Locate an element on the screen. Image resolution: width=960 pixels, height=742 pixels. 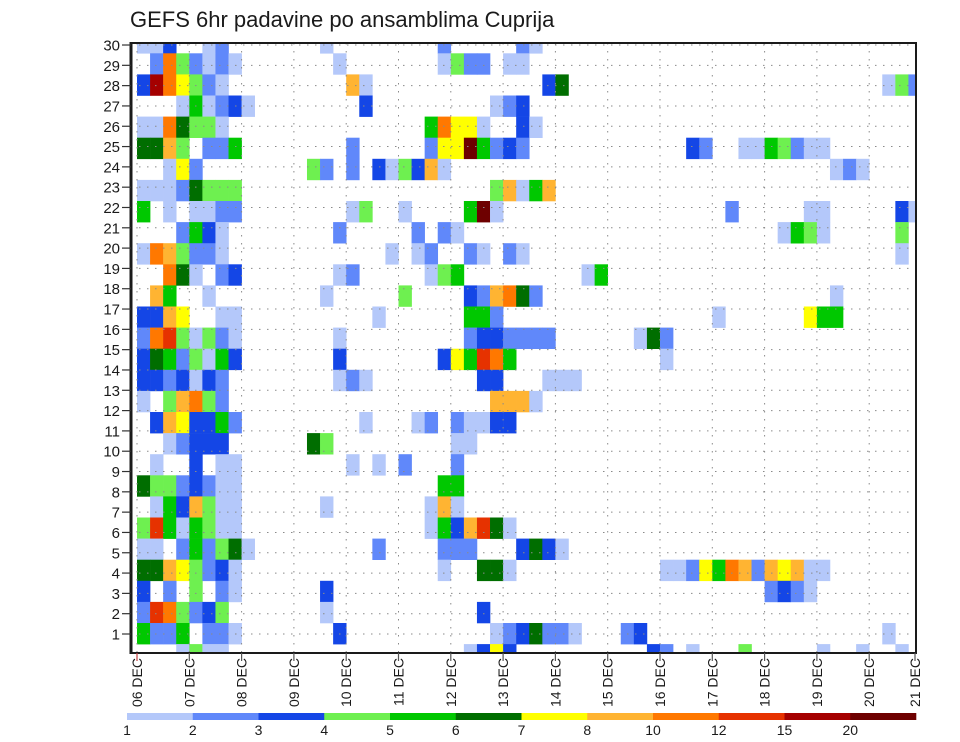
legend-label: 6 is located at coordinates (456, 730).